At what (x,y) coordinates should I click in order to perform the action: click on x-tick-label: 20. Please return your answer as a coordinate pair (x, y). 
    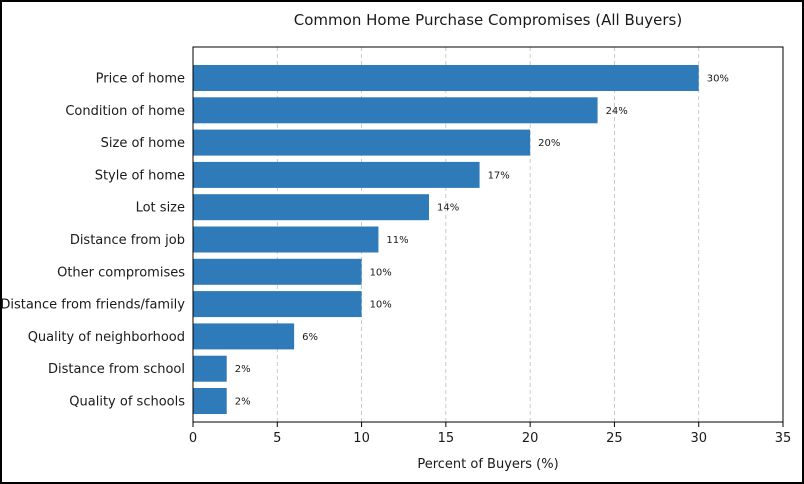
    Looking at the image, I should click on (530, 438).